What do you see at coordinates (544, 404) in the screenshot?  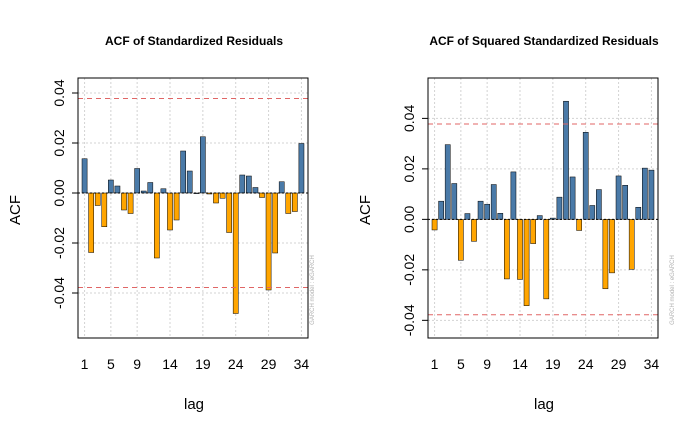 I see `x-axis-title-right: lag` at bounding box center [544, 404].